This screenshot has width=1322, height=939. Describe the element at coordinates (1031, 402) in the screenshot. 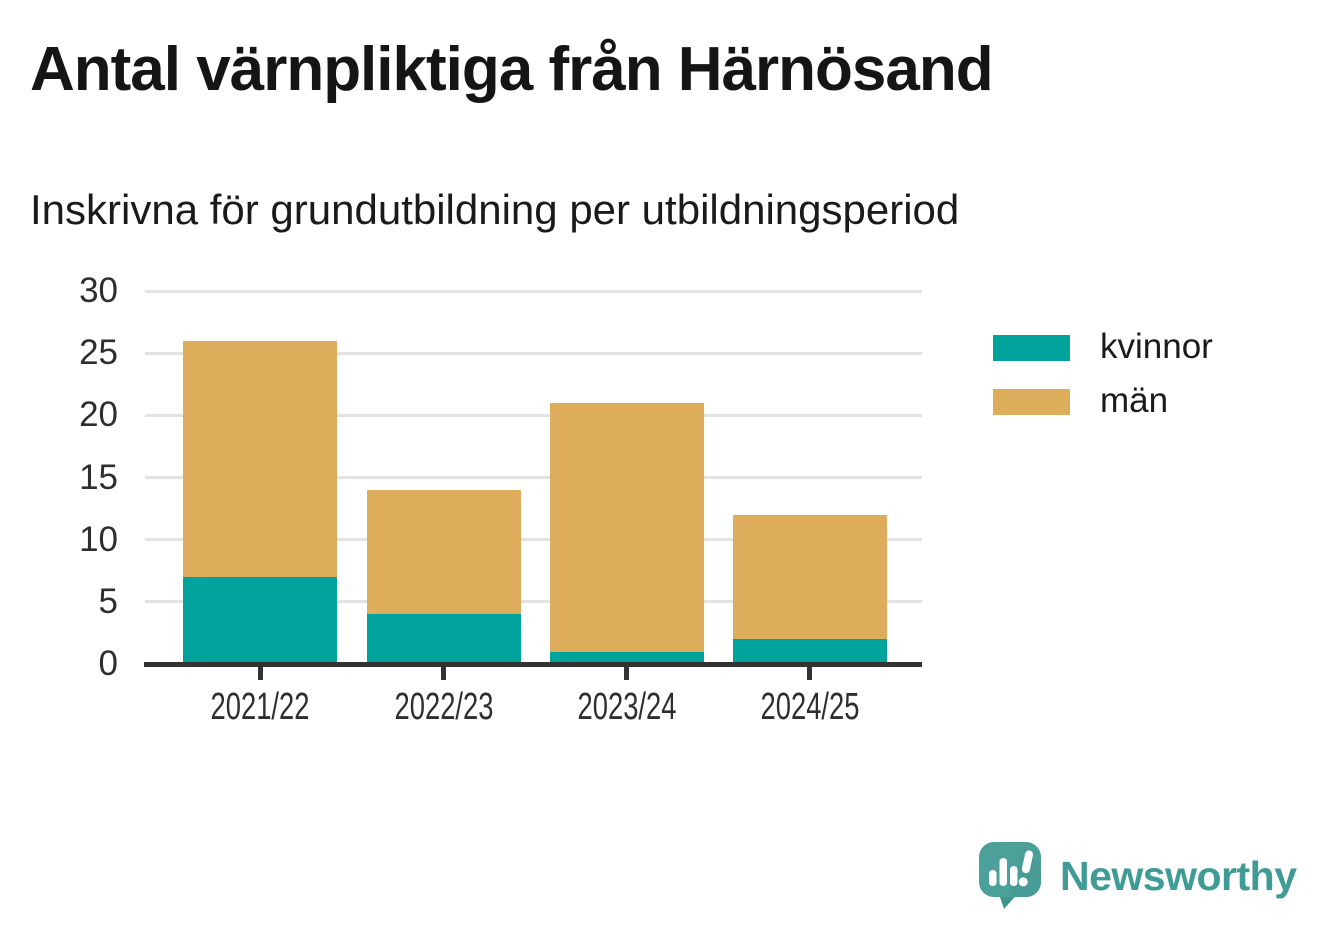

I see `legend-swatch-män` at that location.